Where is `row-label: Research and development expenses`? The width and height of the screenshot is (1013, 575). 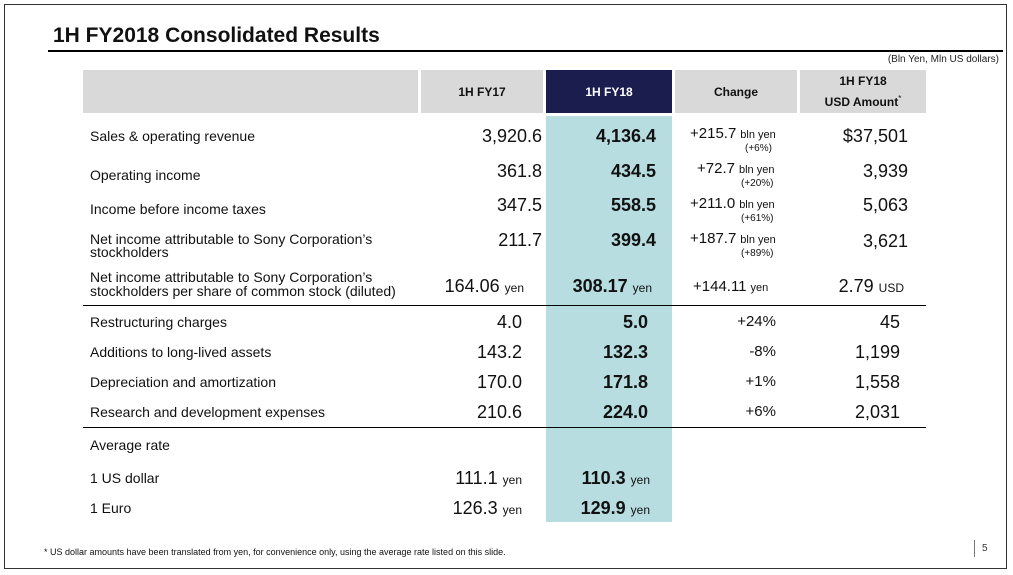 row-label: Research and development expenses is located at coordinates (208, 412).